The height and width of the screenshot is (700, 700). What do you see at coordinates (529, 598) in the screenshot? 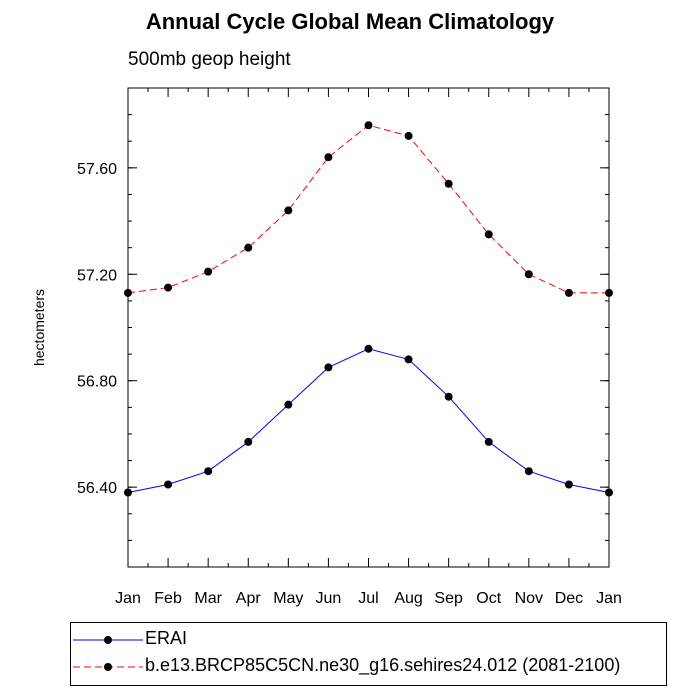
I see `x-tick-label: Nov` at bounding box center [529, 598].